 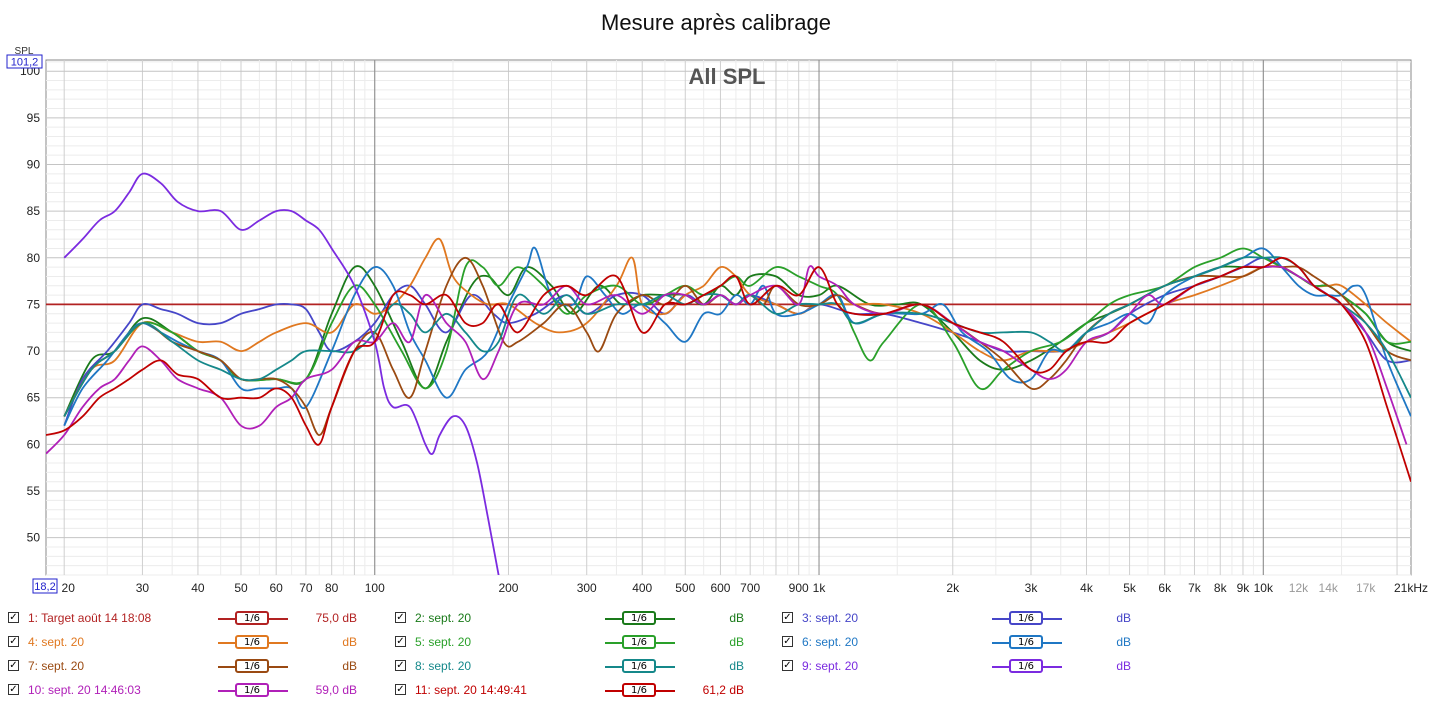 I want to click on legend-label: 11: sept. 20 14:49:41, so click(x=471, y=690).